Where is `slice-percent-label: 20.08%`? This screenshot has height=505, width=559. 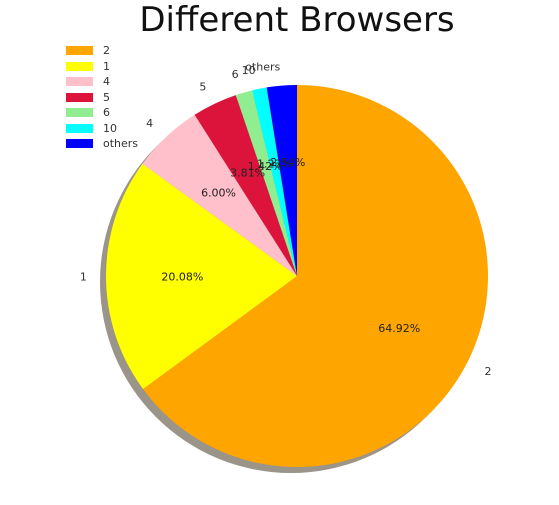 slice-percent-label: 20.08% is located at coordinates (182, 276).